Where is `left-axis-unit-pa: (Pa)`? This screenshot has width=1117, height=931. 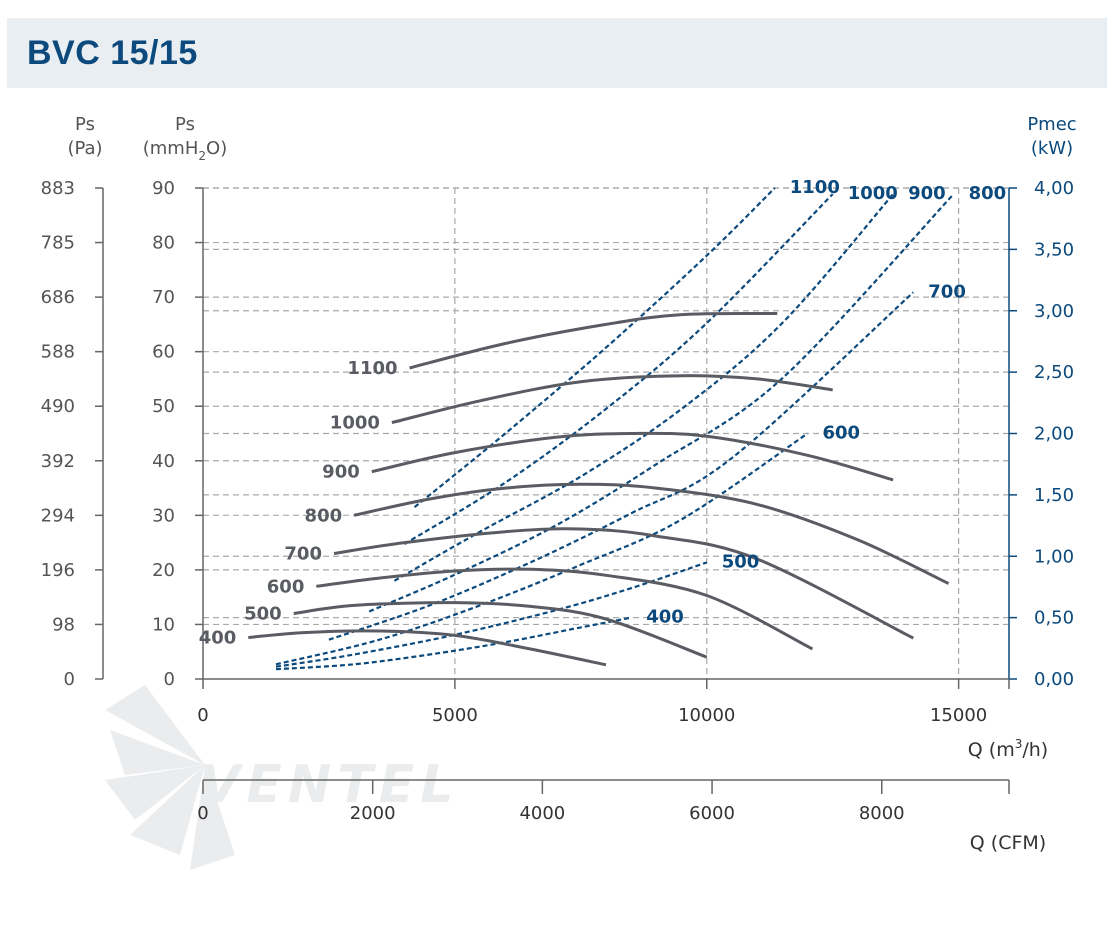 left-axis-unit-pa: (Pa) is located at coordinates (84, 148).